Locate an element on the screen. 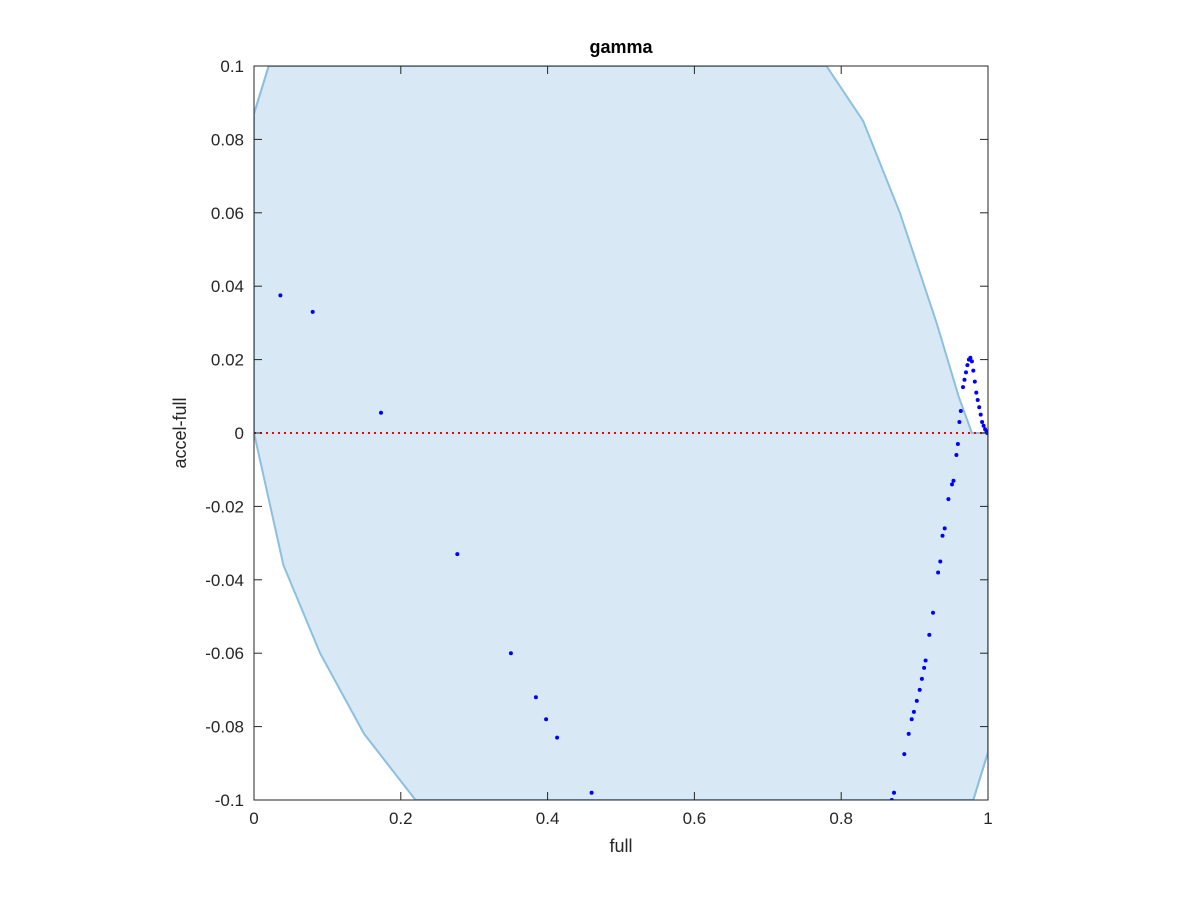 The image size is (1200, 900). y-tick-label: 0 is located at coordinates (239, 433).